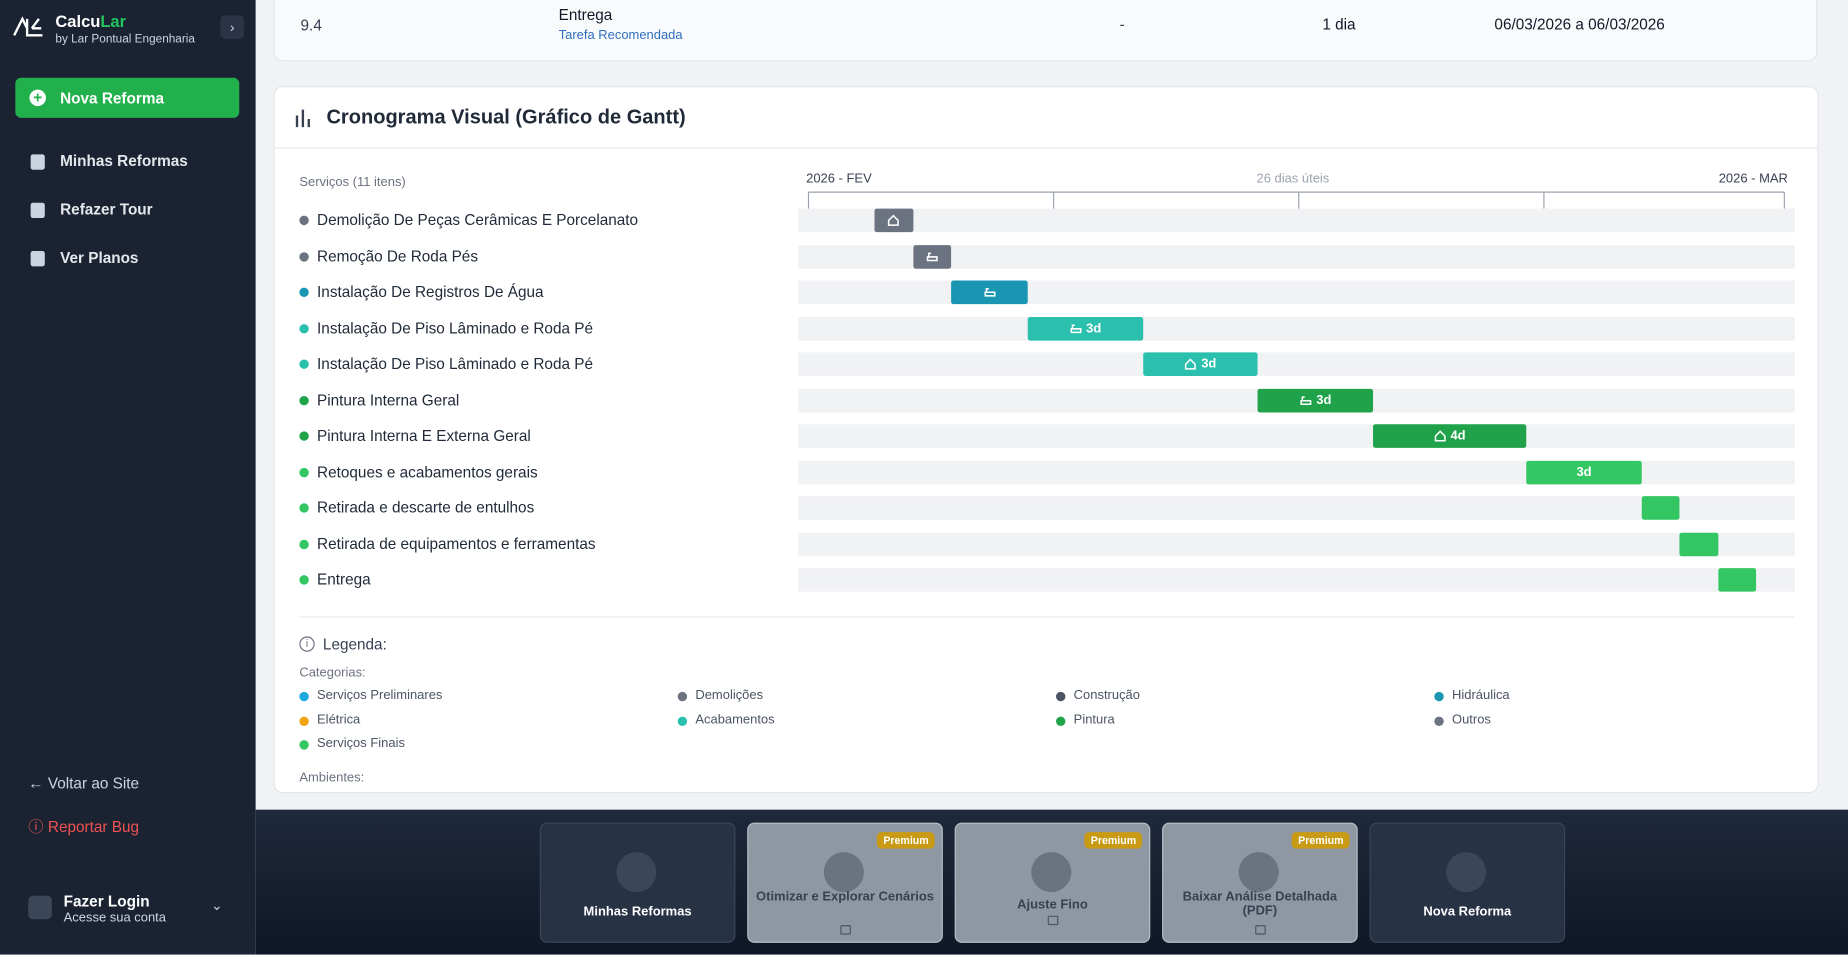 The height and width of the screenshot is (955, 1848). I want to click on row-duration: 1 dia, so click(1339, 24).